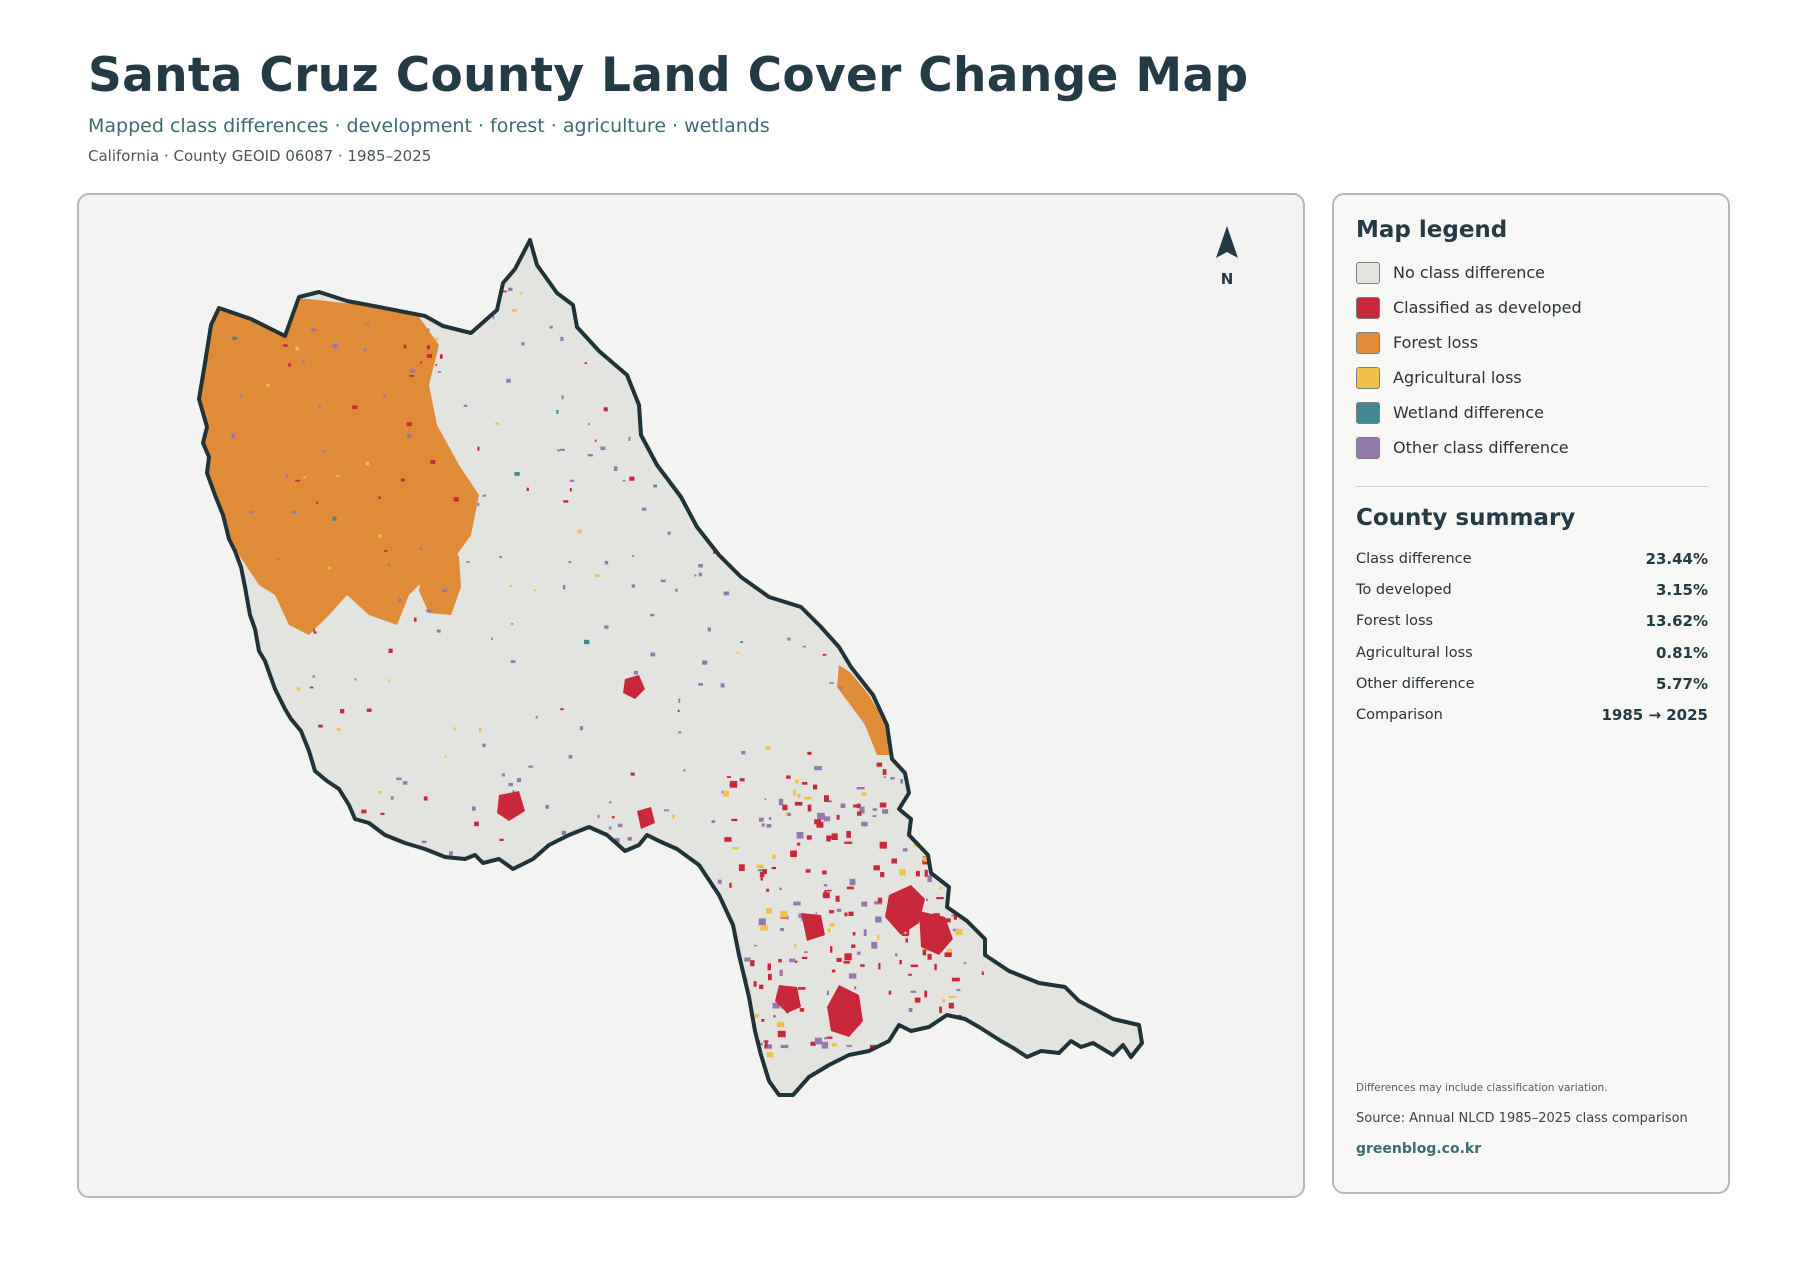  What do you see at coordinates (1532, 412) in the screenshot?
I see `legend-item: Wetland difference` at bounding box center [1532, 412].